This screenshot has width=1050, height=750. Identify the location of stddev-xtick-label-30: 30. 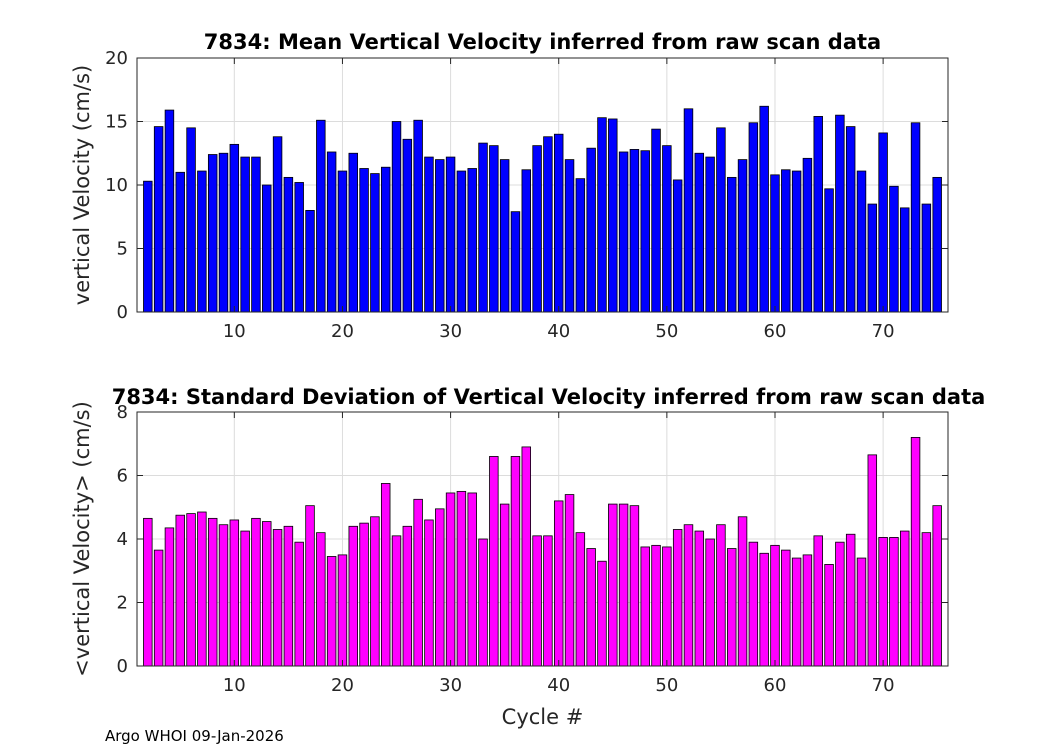
(450, 685).